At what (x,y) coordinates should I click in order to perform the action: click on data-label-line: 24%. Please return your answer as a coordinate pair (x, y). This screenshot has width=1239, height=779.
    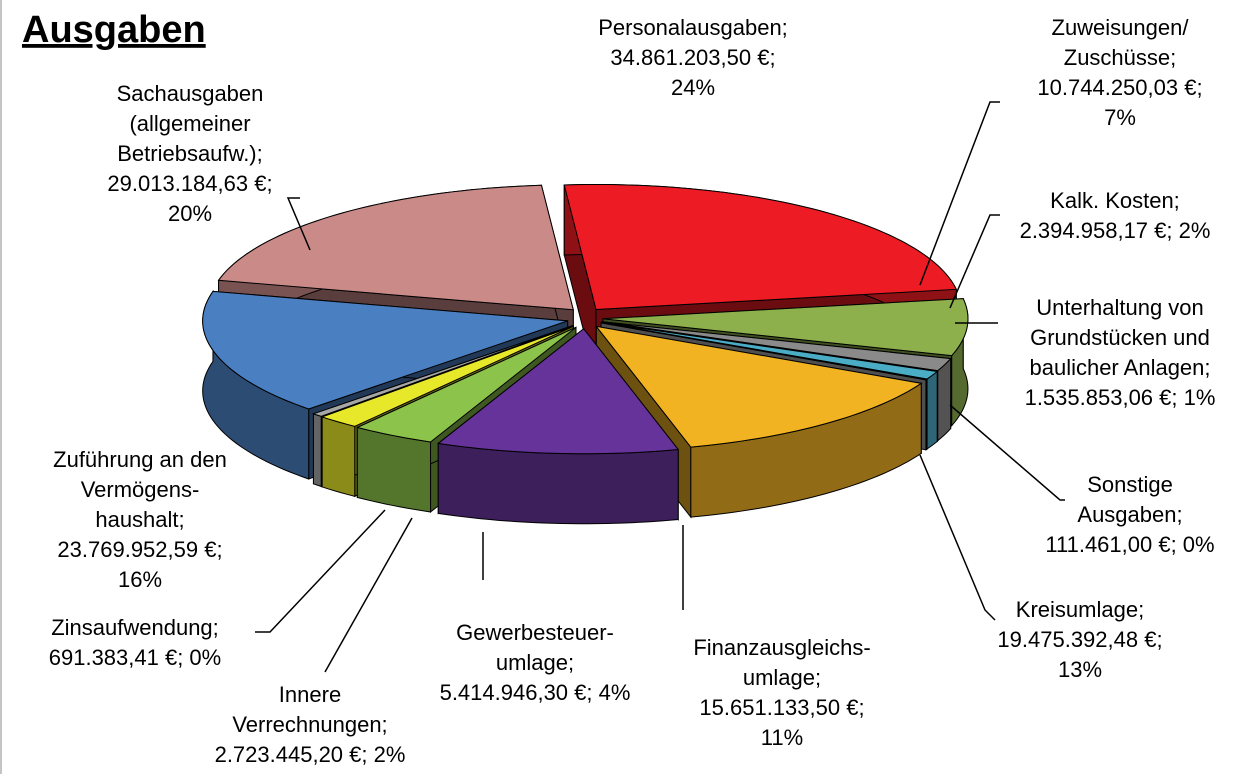
    Looking at the image, I should click on (693, 87).